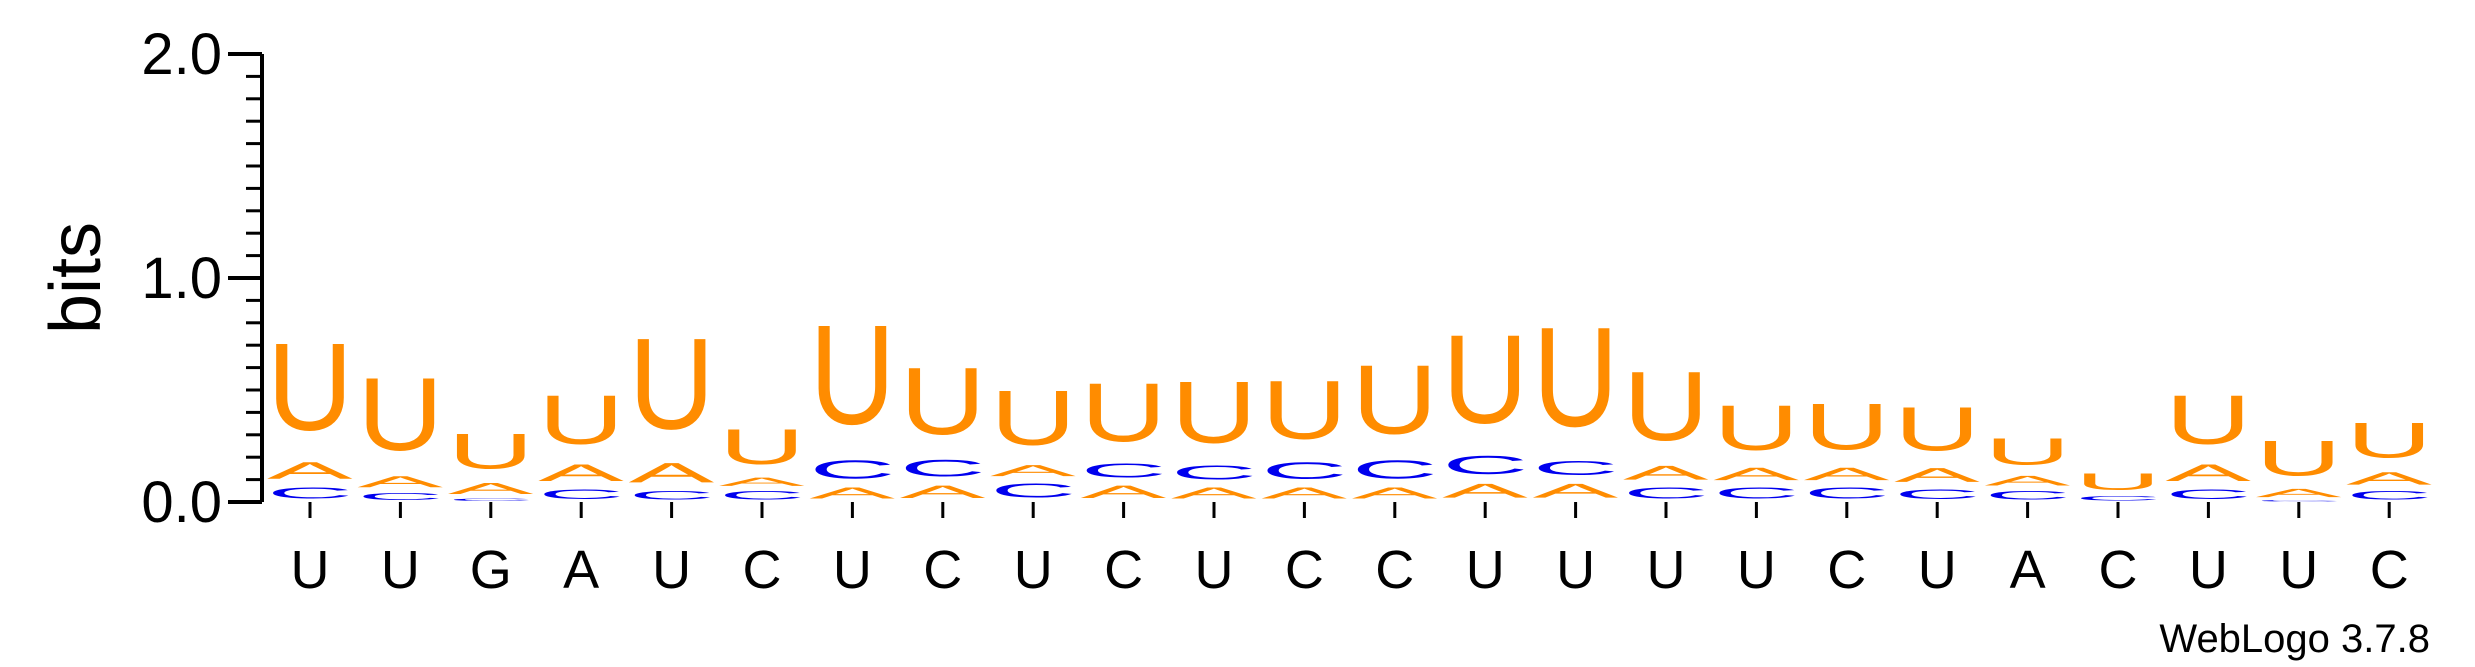  What do you see at coordinates (491, 570) in the screenshot?
I see `x-tick-label: G` at bounding box center [491, 570].